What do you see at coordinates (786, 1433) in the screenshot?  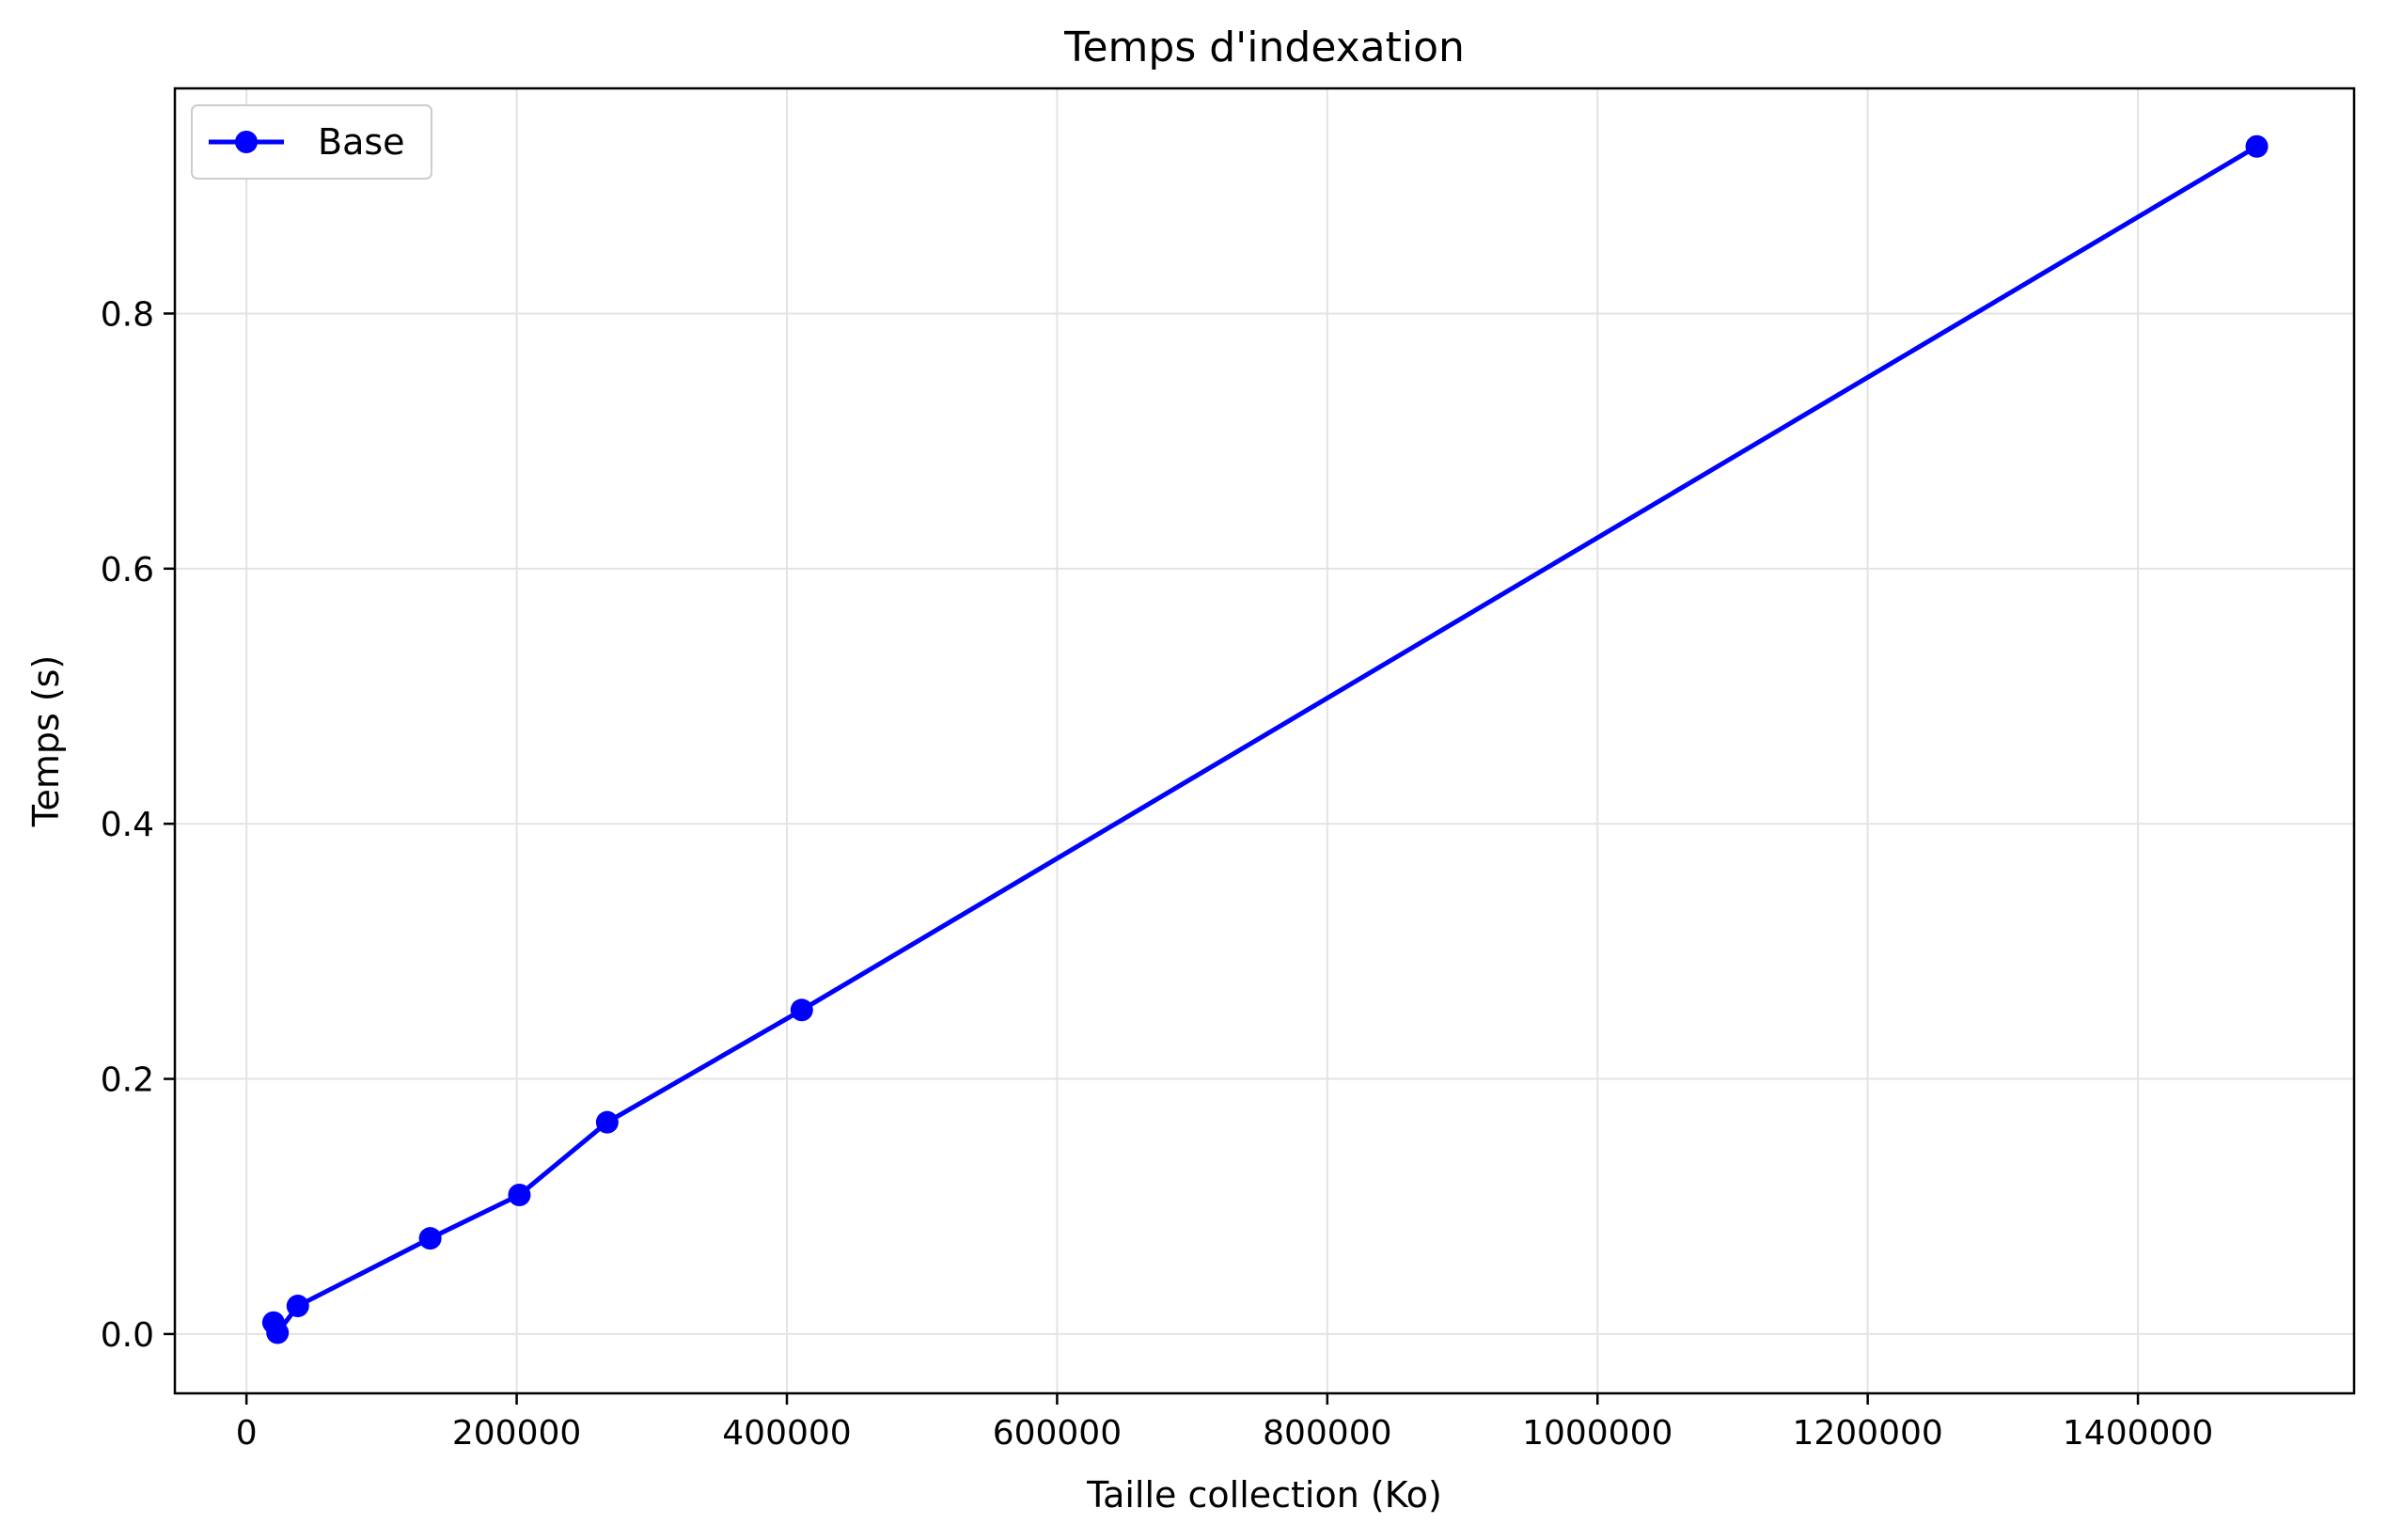 I see `x-tick-label: 400000` at bounding box center [786, 1433].